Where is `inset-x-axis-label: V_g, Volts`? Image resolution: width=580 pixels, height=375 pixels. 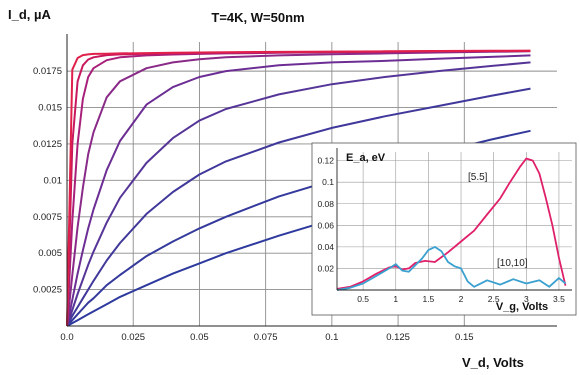 inset-x-axis-label: V_g, Volts is located at coordinates (522, 307).